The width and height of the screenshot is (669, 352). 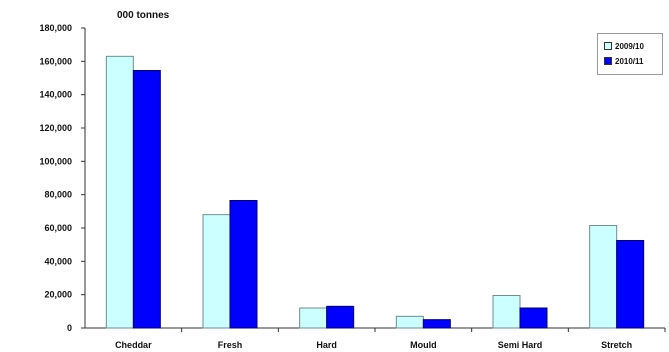 I want to click on x-category-label: Hard, so click(x=326, y=345).